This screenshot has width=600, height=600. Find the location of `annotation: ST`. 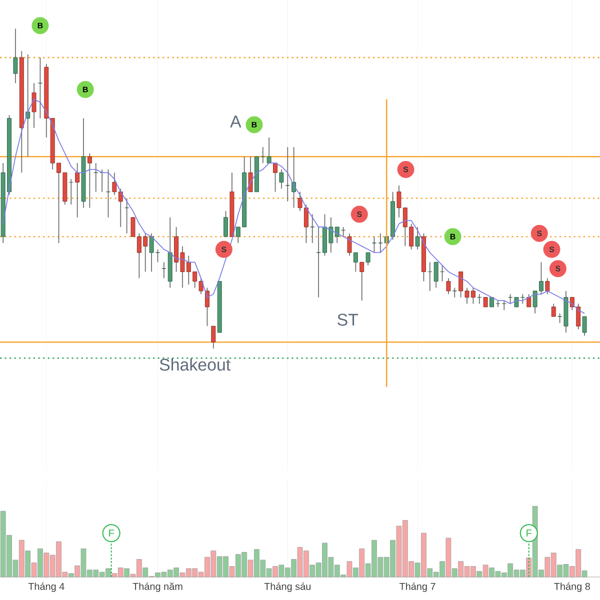

annotation: ST is located at coordinates (348, 320).